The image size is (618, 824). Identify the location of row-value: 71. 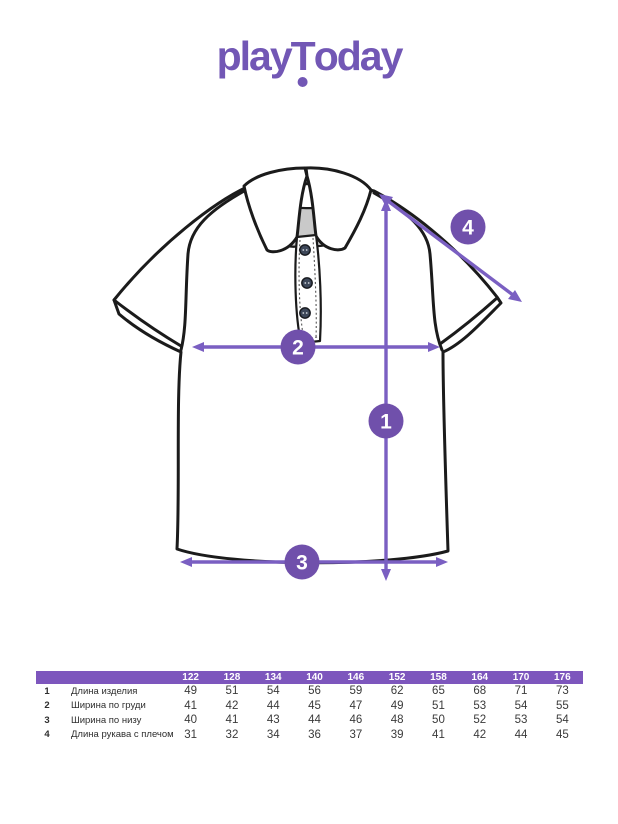
(521, 691).